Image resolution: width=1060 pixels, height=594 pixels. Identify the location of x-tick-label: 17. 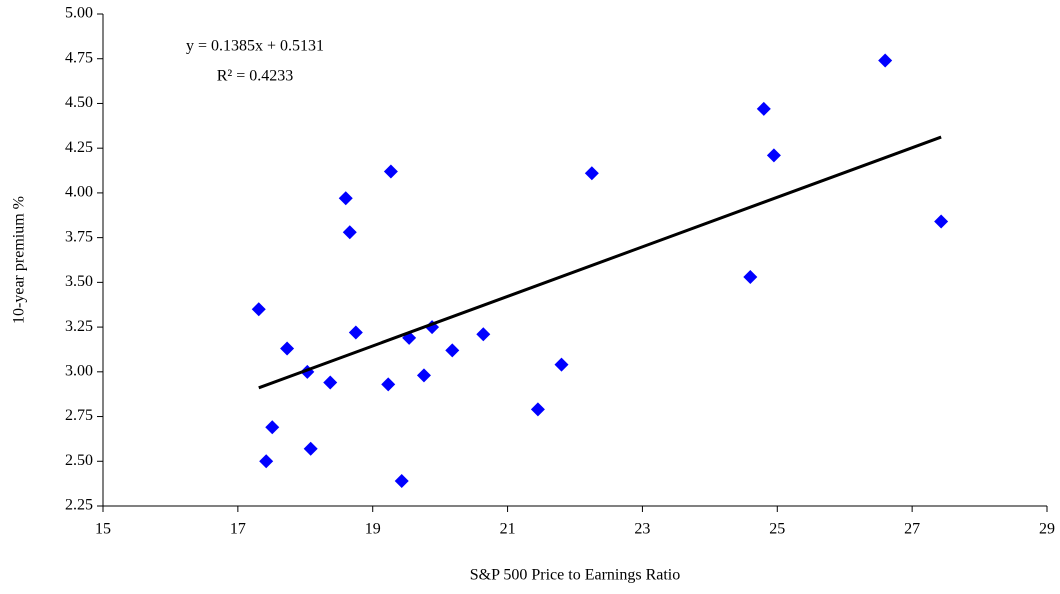
(238, 529).